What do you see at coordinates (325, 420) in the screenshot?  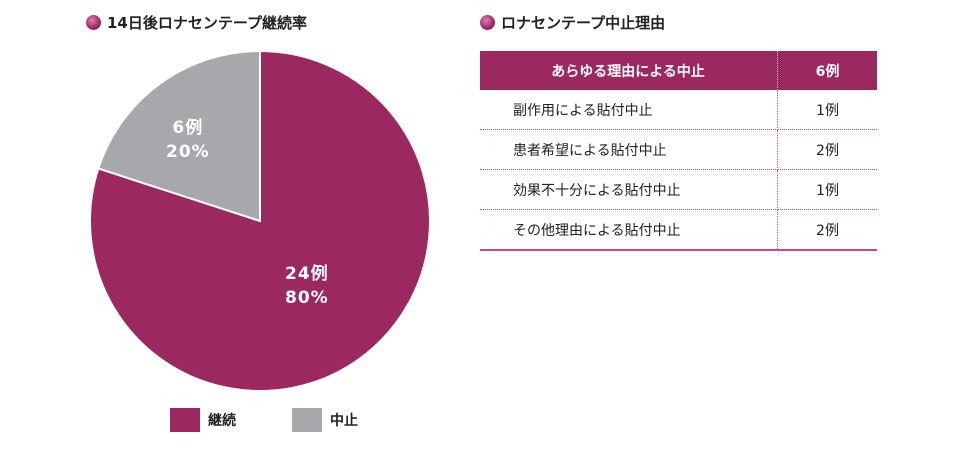 I see `legend-item-stopped: 中止` at bounding box center [325, 420].